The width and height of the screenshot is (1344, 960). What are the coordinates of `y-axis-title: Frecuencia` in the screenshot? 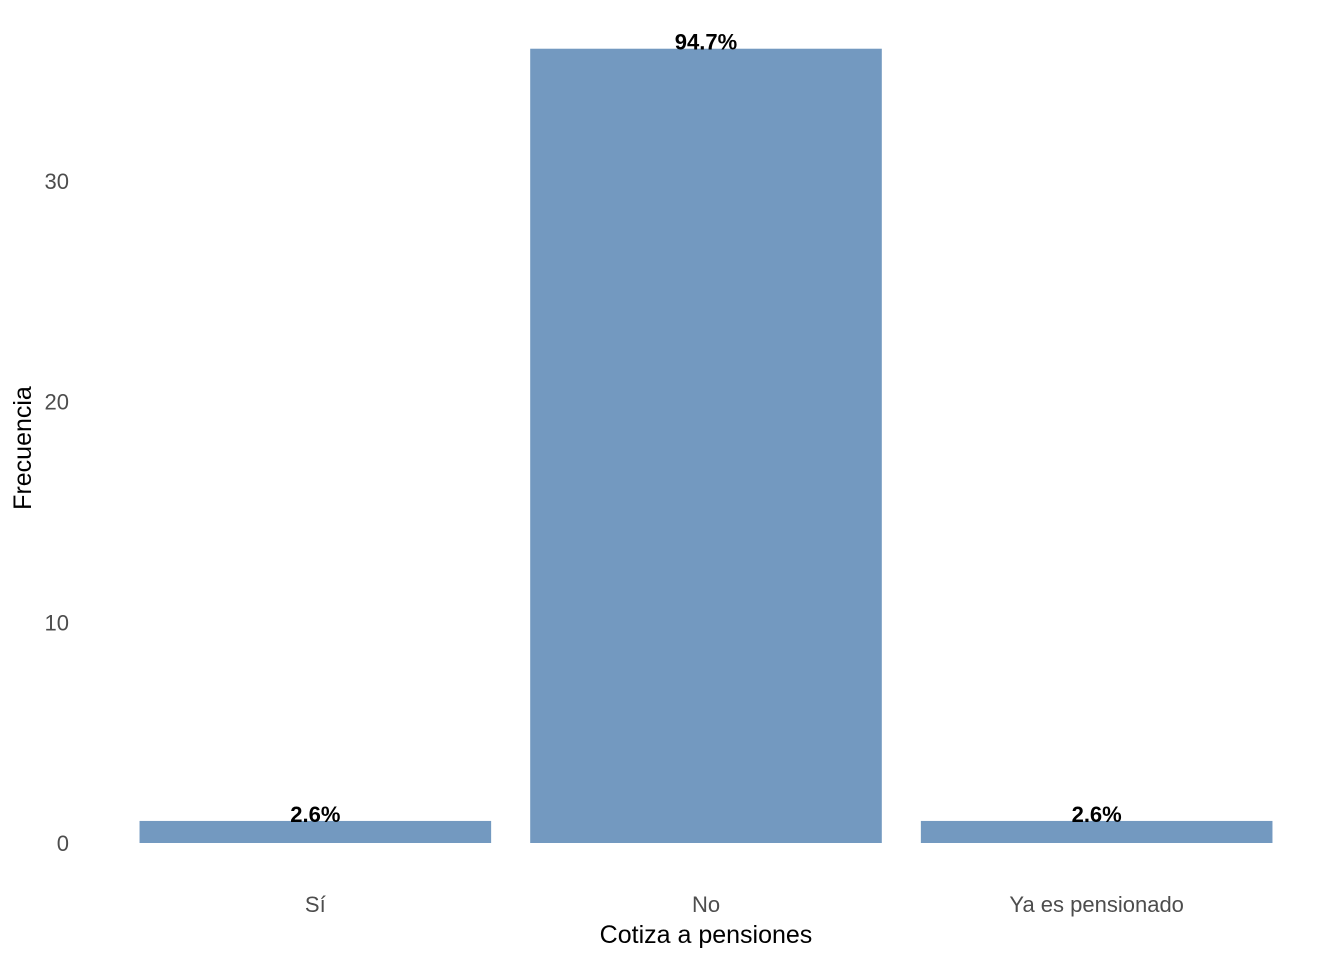 It's located at (23, 448).